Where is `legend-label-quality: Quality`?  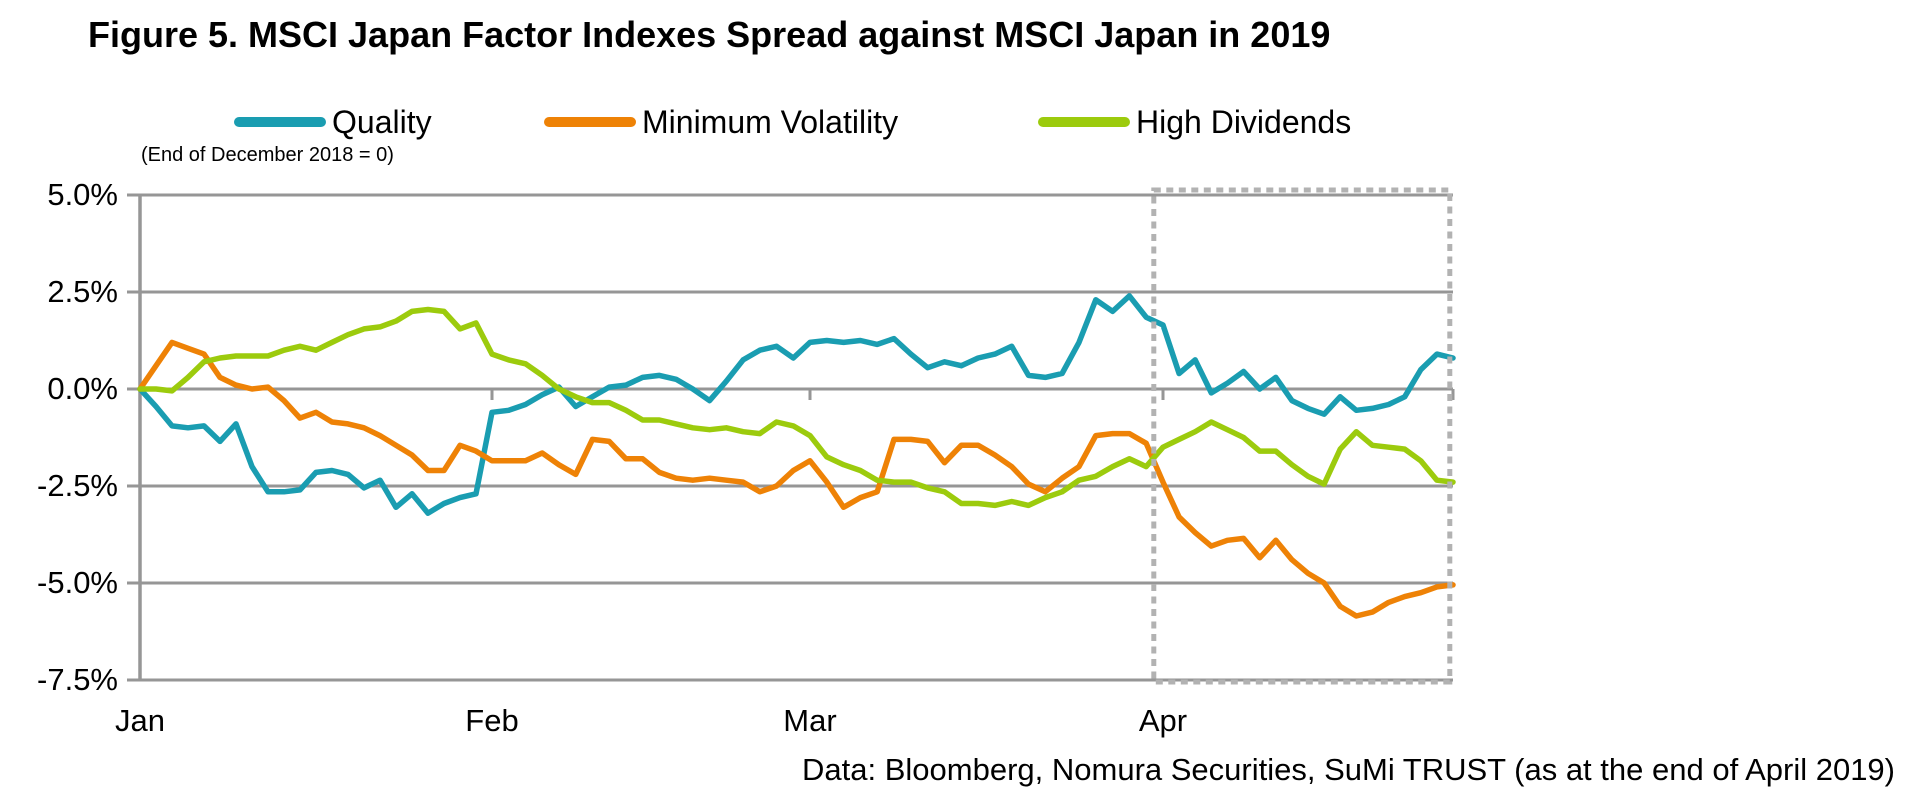
legend-label-quality: Quality is located at coordinates (382, 121).